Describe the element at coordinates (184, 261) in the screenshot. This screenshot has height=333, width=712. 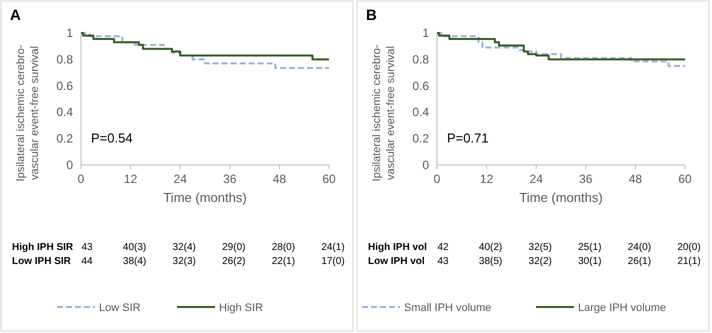
I see `text: 32(3)` at that location.